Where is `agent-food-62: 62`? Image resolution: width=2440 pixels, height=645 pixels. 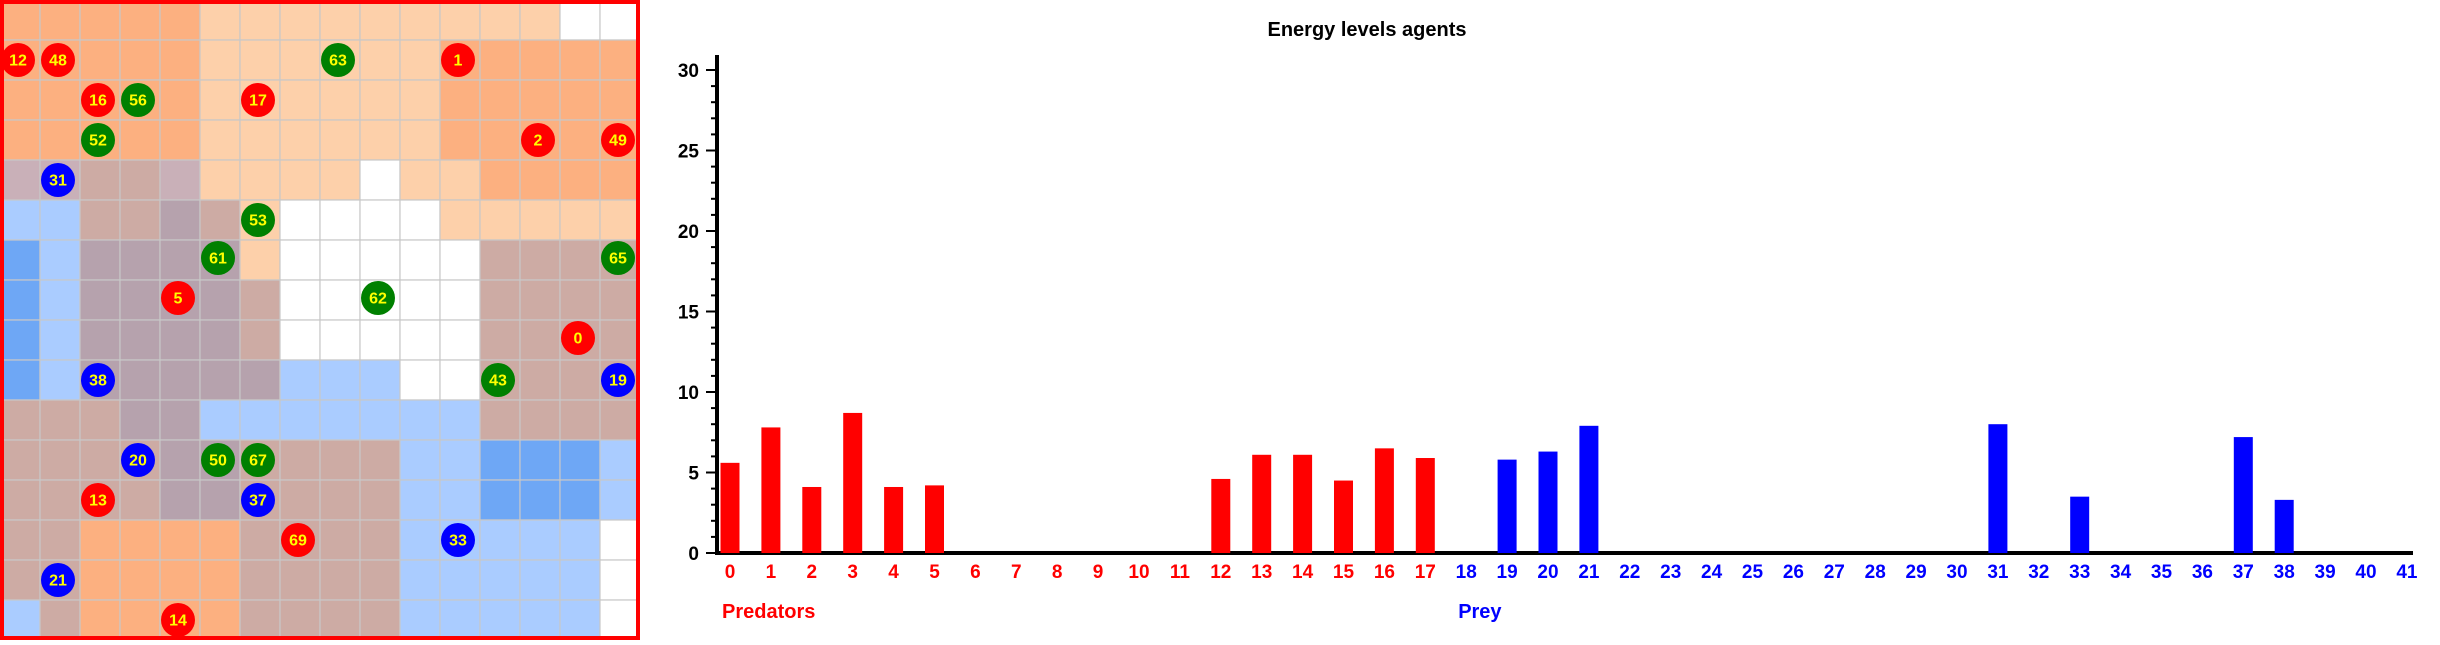 agent-food-62: 62 is located at coordinates (378, 298).